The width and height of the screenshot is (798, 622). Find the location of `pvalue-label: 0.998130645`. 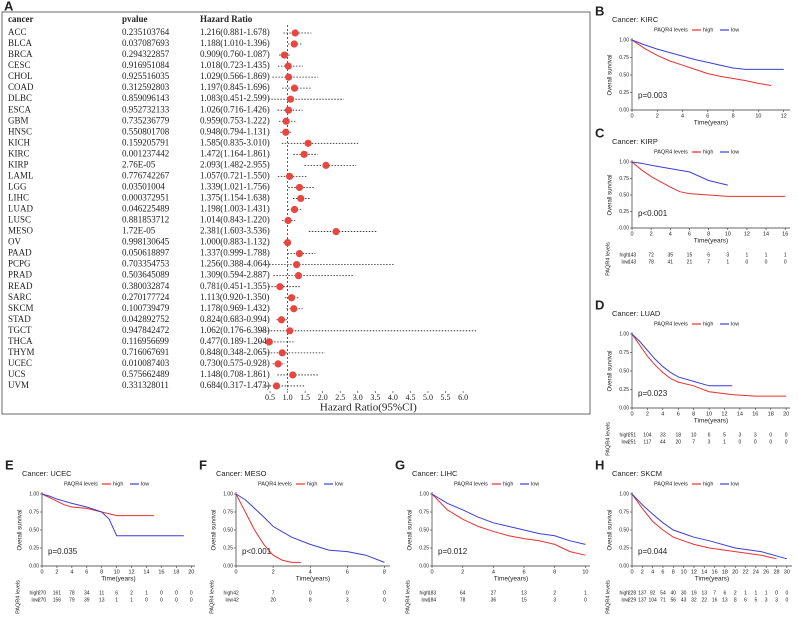

pvalue-label: 0.998130645 is located at coordinates (146, 242).